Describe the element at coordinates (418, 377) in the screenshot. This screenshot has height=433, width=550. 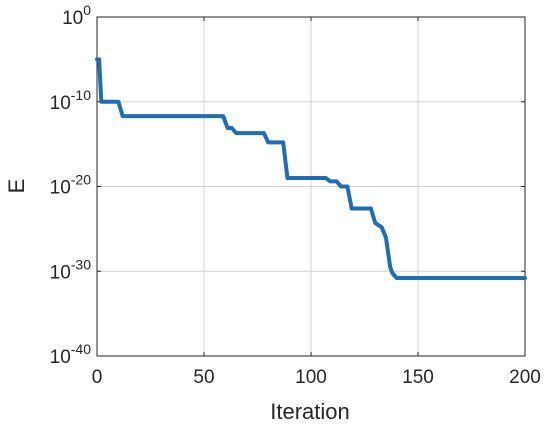
I see `x-tick-label: 150` at that location.